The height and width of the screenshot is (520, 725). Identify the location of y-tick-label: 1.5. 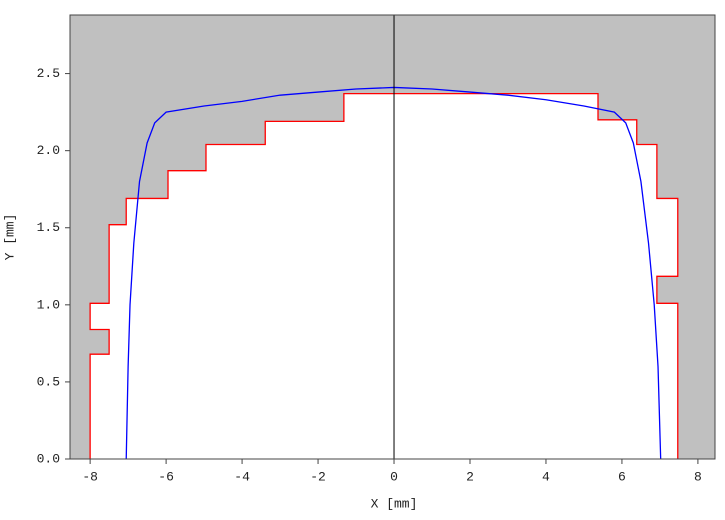
(48, 227).